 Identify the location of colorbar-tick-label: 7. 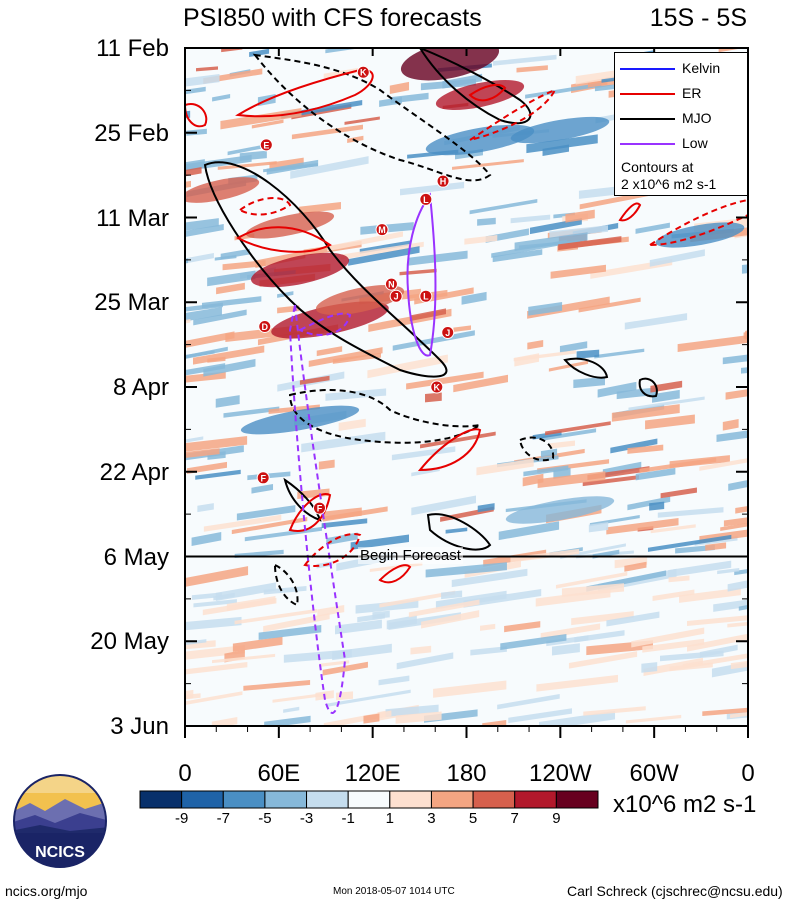
(514, 818).